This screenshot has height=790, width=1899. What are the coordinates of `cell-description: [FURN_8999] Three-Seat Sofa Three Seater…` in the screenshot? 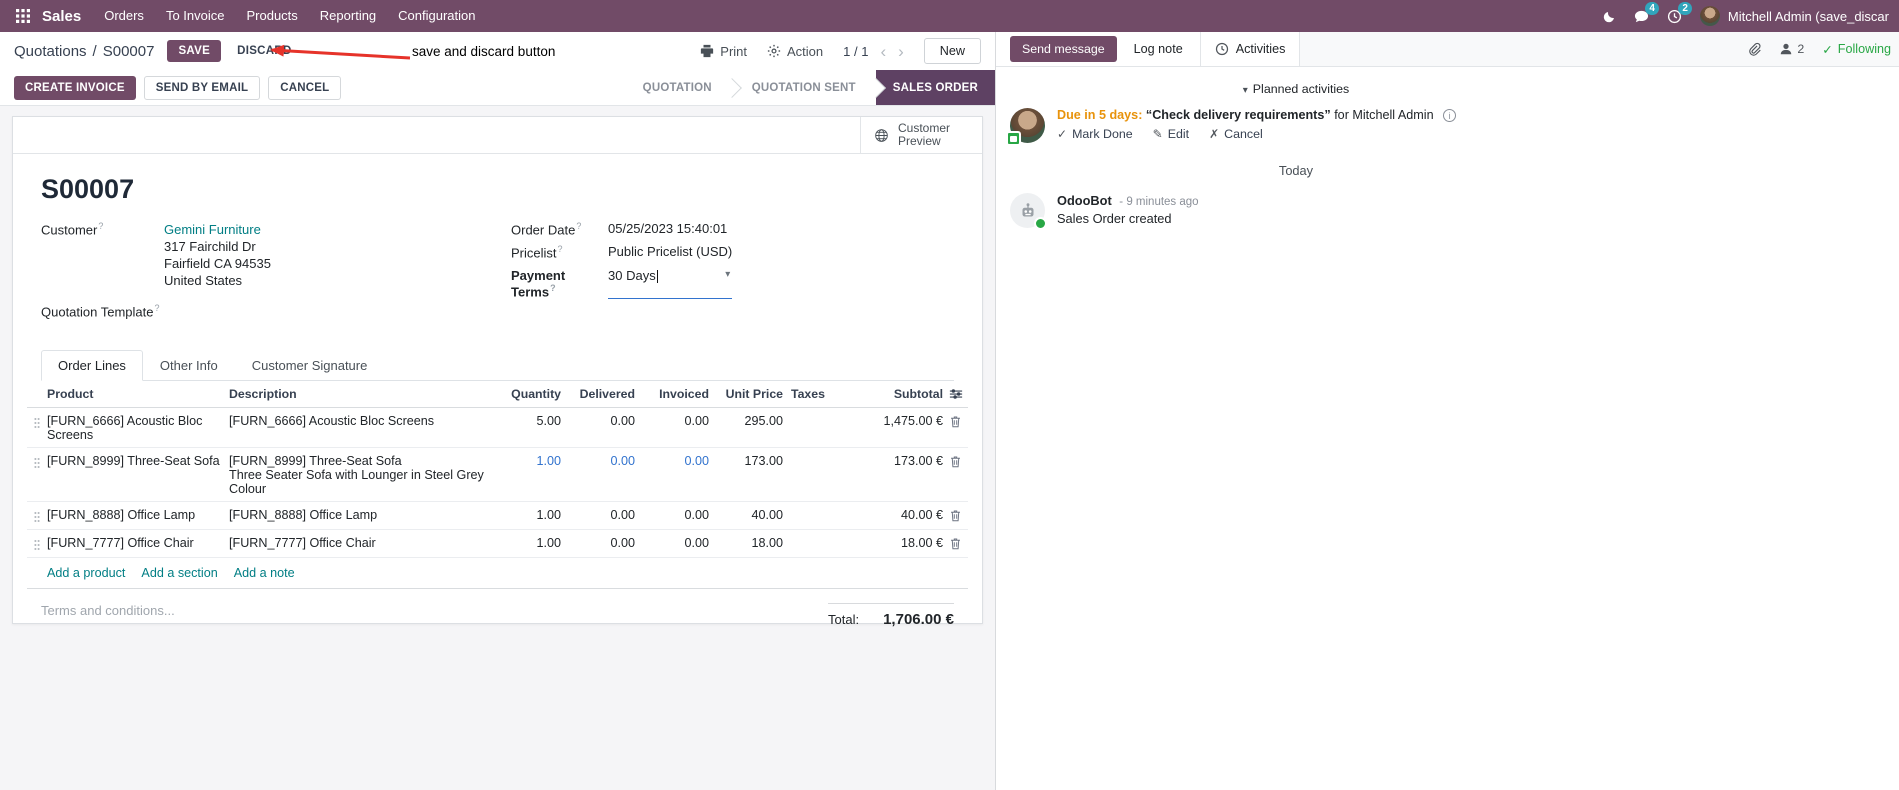 It's located at (360, 474).